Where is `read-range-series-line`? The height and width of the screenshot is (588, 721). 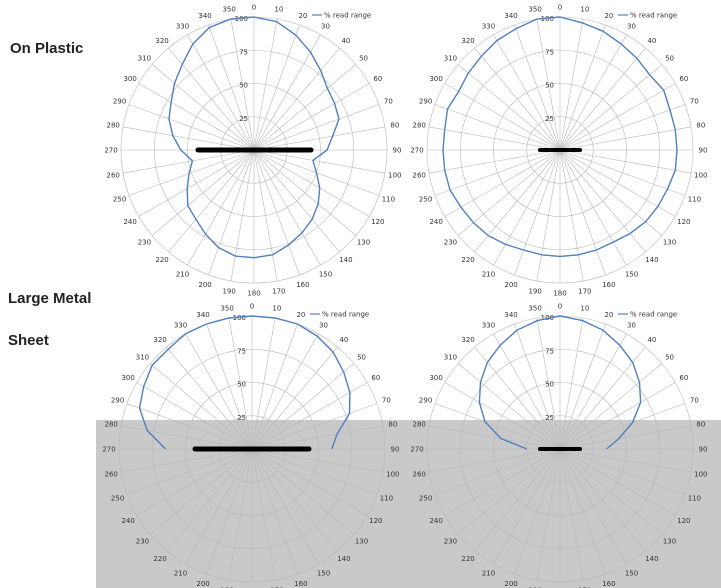 read-range-series-line is located at coordinates (560, 382).